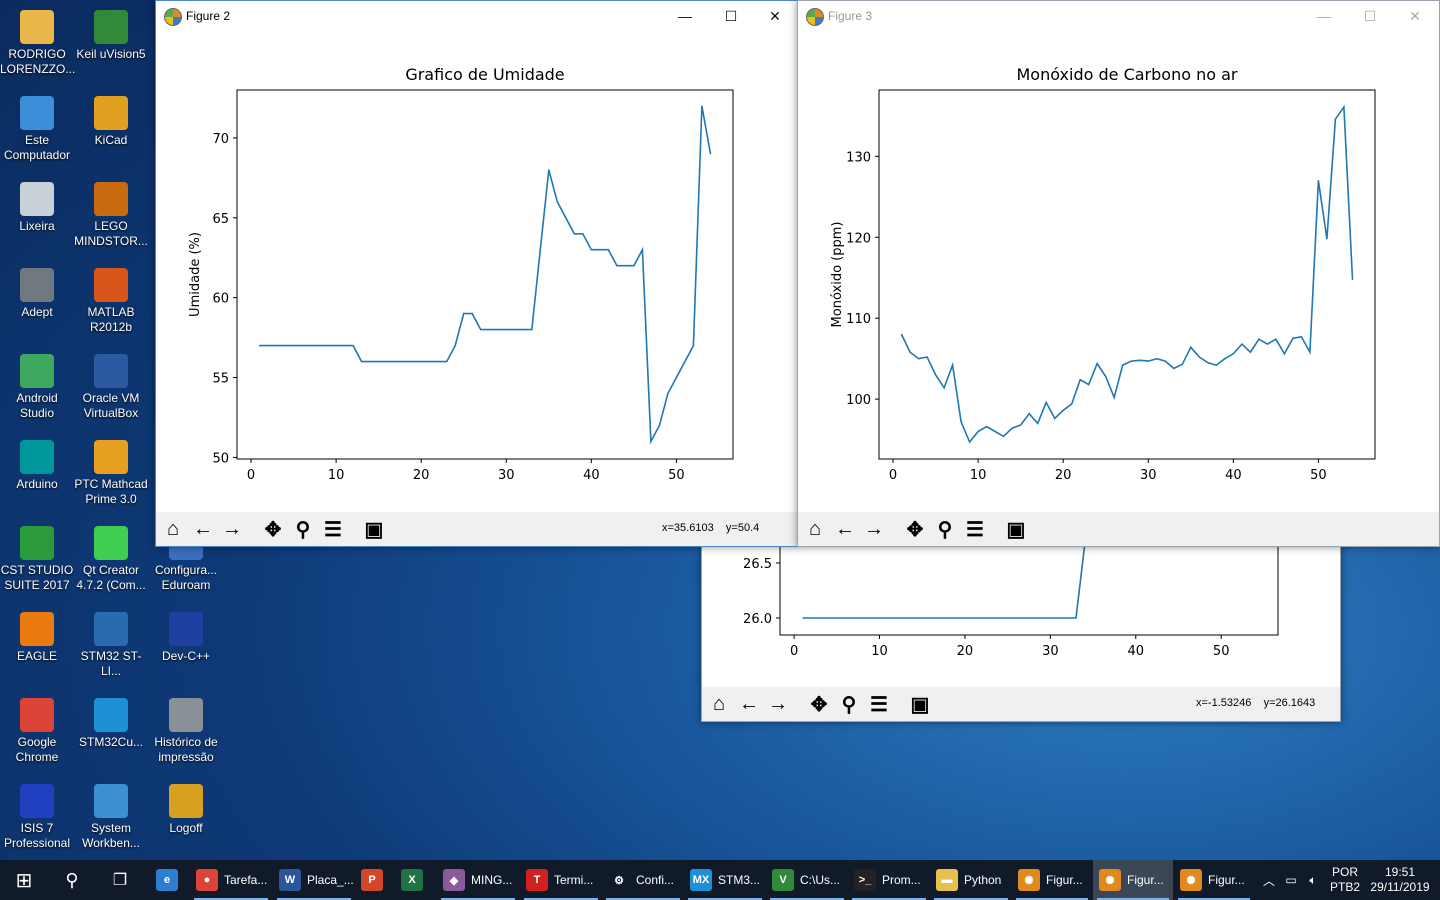  What do you see at coordinates (416, 880) in the screenshot?
I see `taskbar-app: X` at bounding box center [416, 880].